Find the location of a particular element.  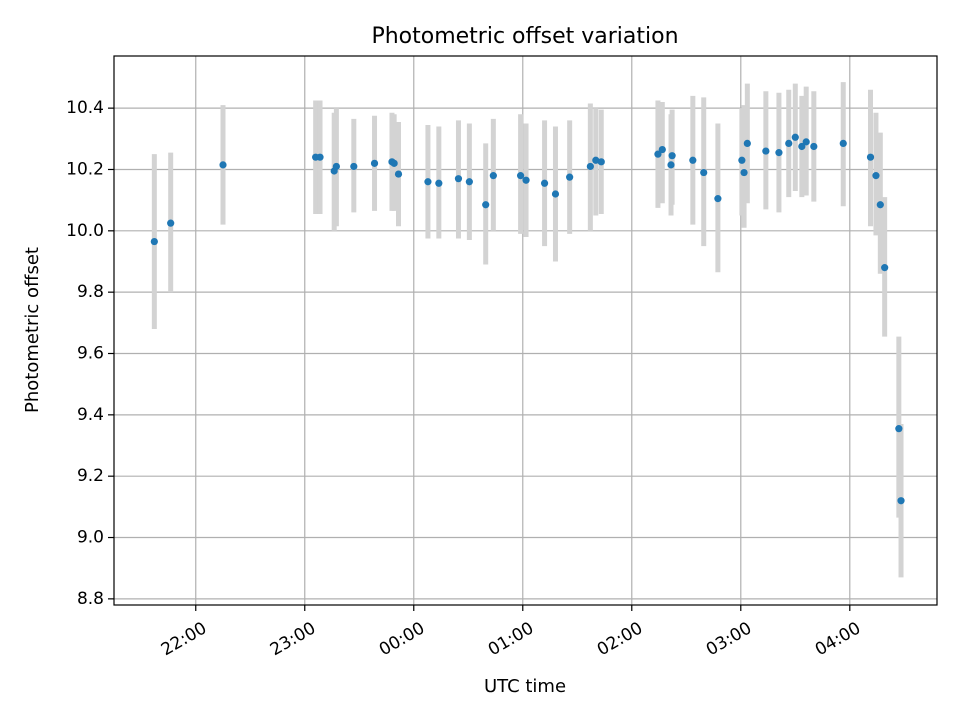

y-tick-label: 9.4 is located at coordinates (90, 415).